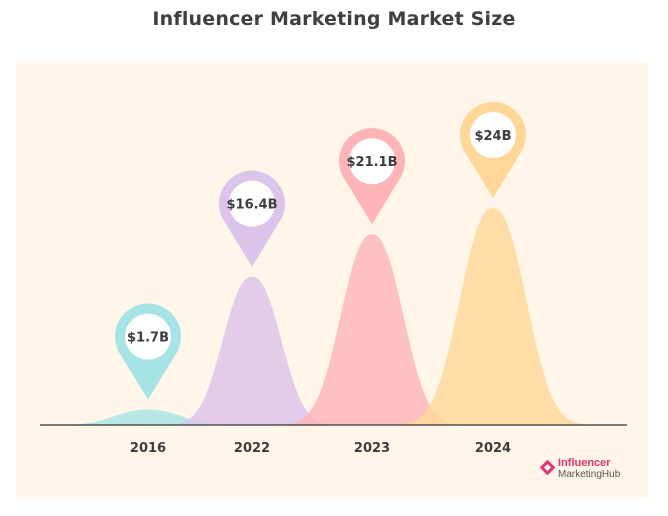  I want to click on mound-2022, so click(251, 350).